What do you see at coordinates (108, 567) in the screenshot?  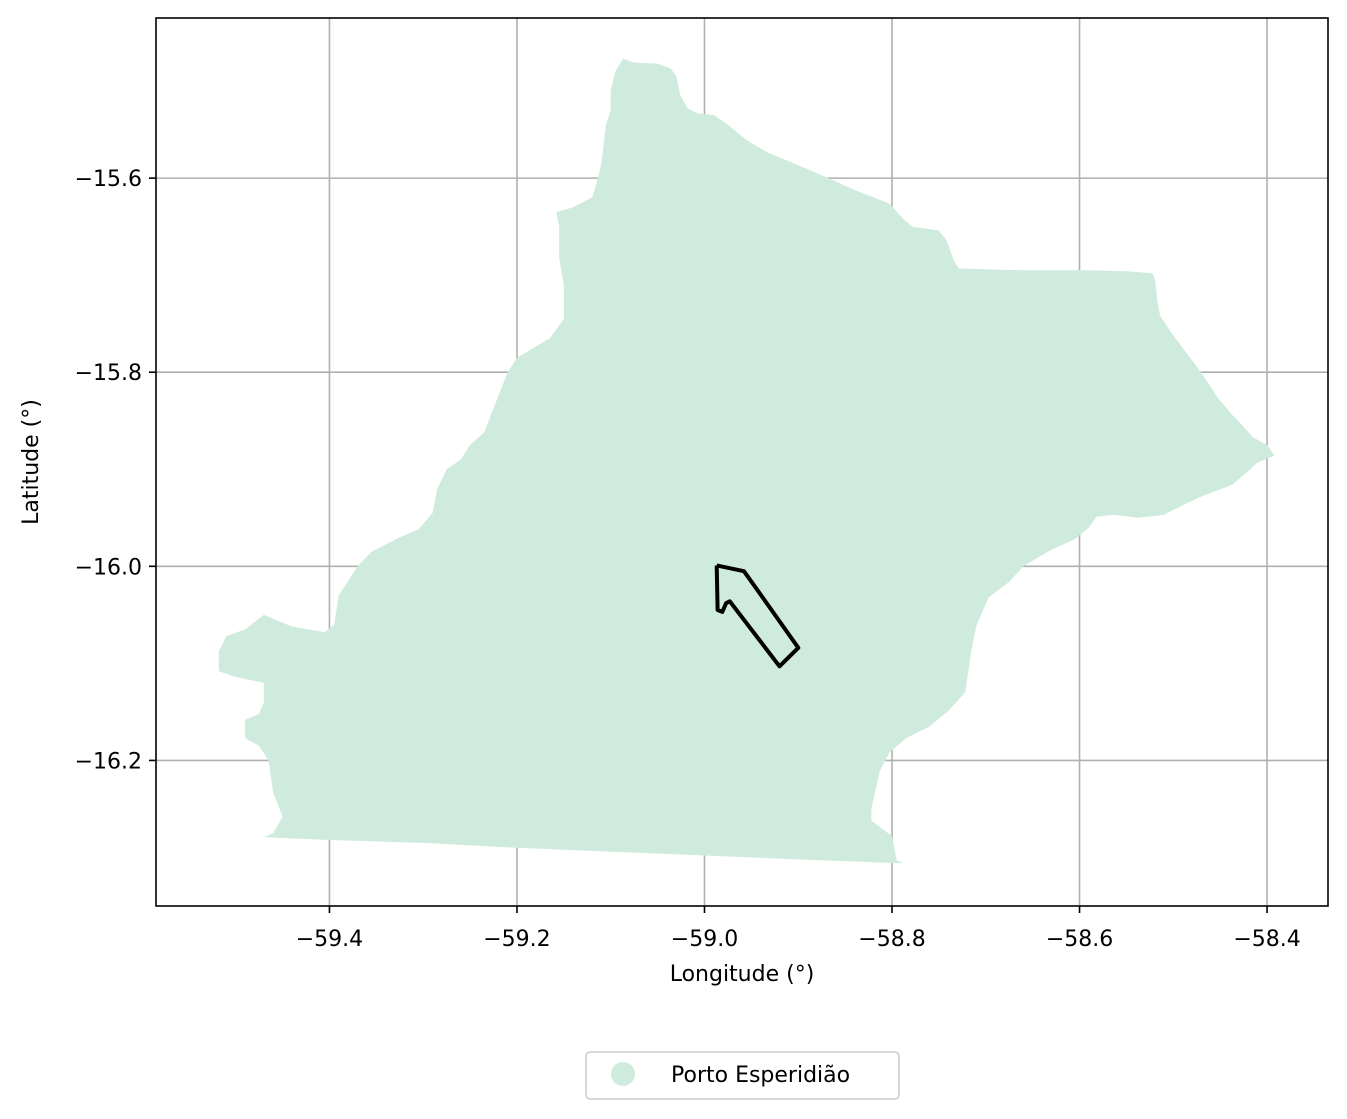 I see `y-tick-label: −16.0` at bounding box center [108, 567].